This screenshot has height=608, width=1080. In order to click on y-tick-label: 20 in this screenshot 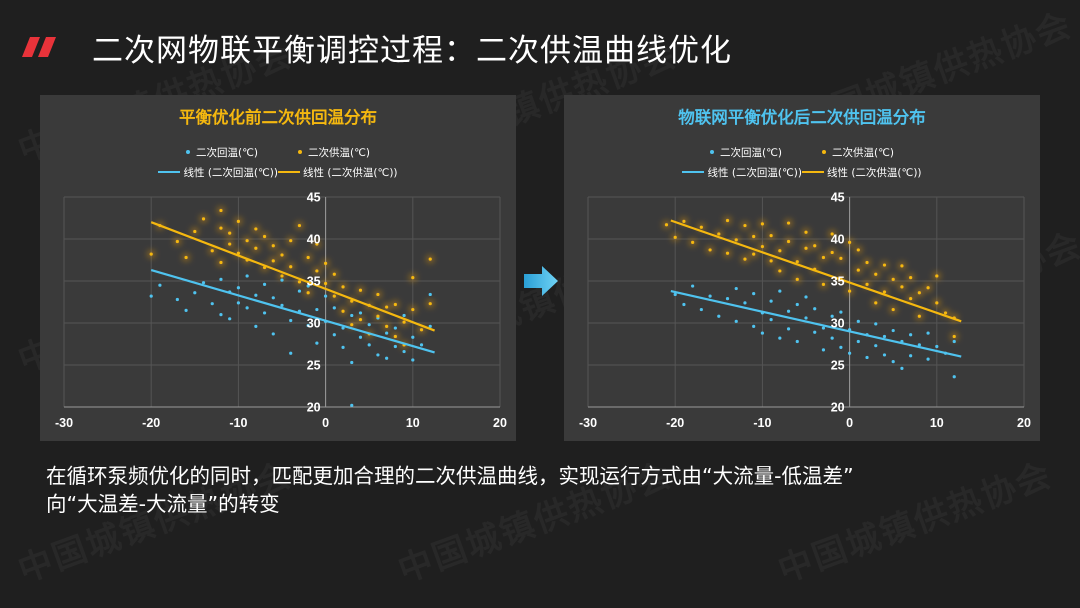, I will do `click(838, 408)`.